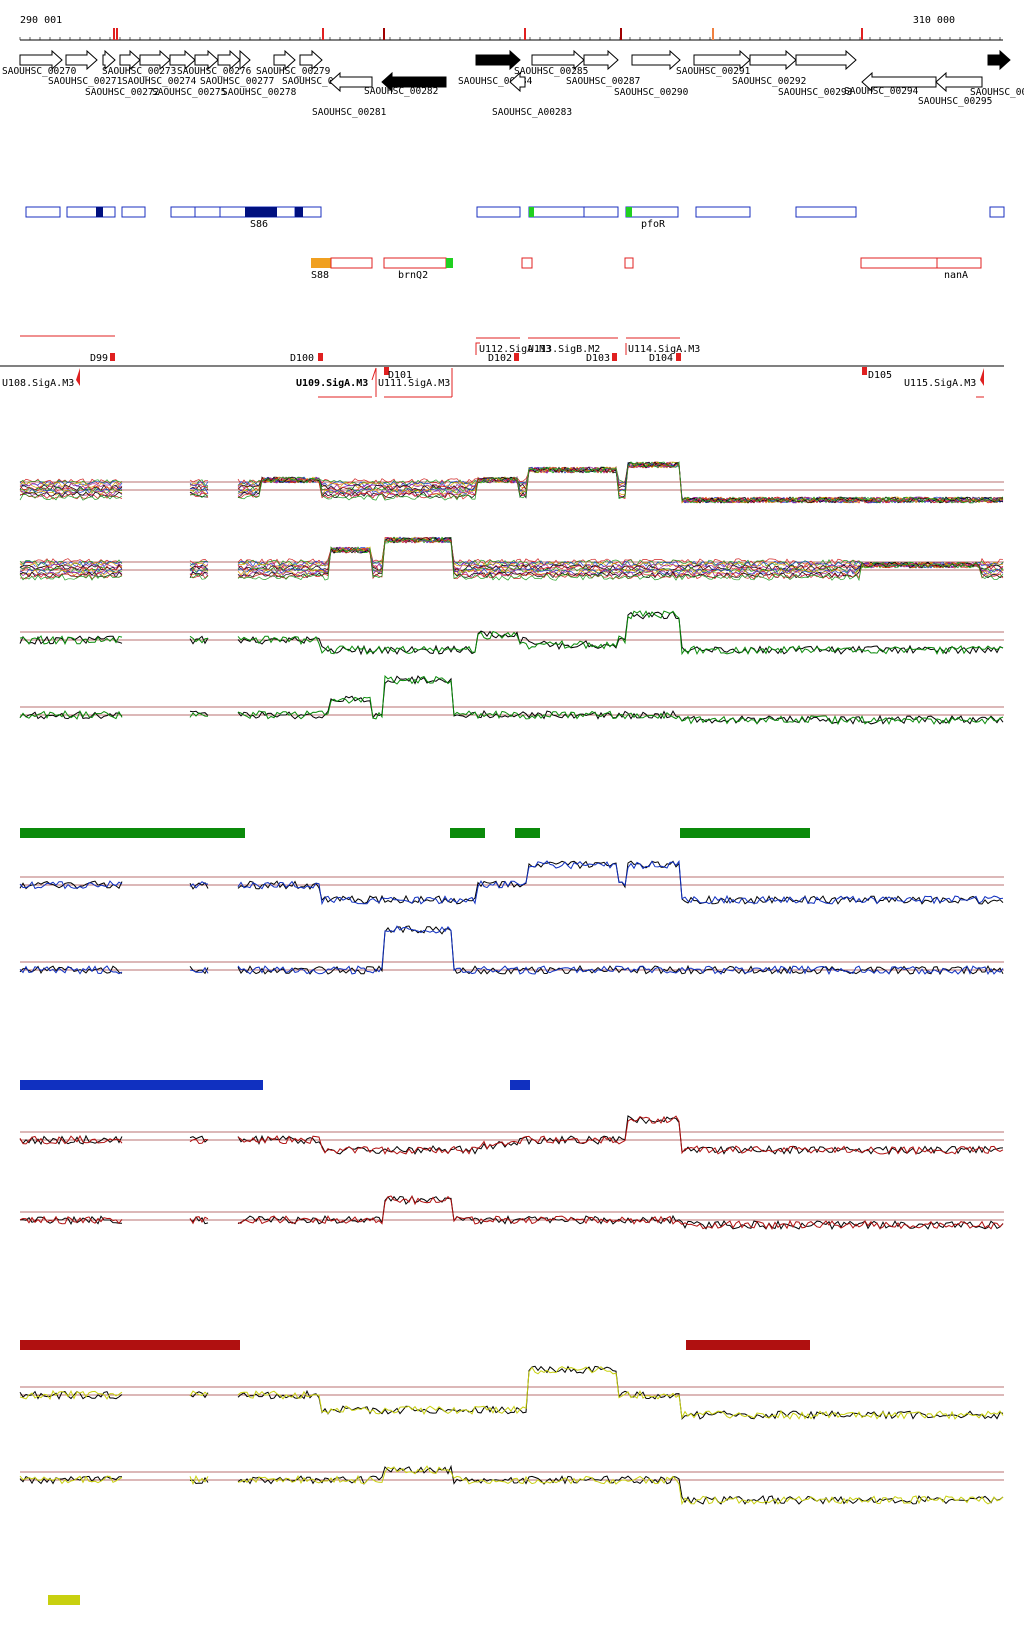 This screenshot has height=1640, width=1024. Describe the element at coordinates (319, 81) in the screenshot. I see `gene-label-g280: SAOUHSC_00280` at that location.